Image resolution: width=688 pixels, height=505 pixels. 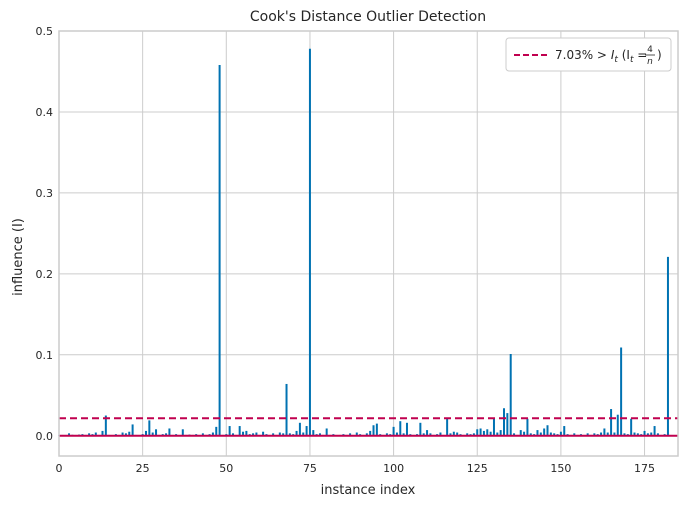 I want to click on y-tick-label: 0.5, so click(x=45, y=31).